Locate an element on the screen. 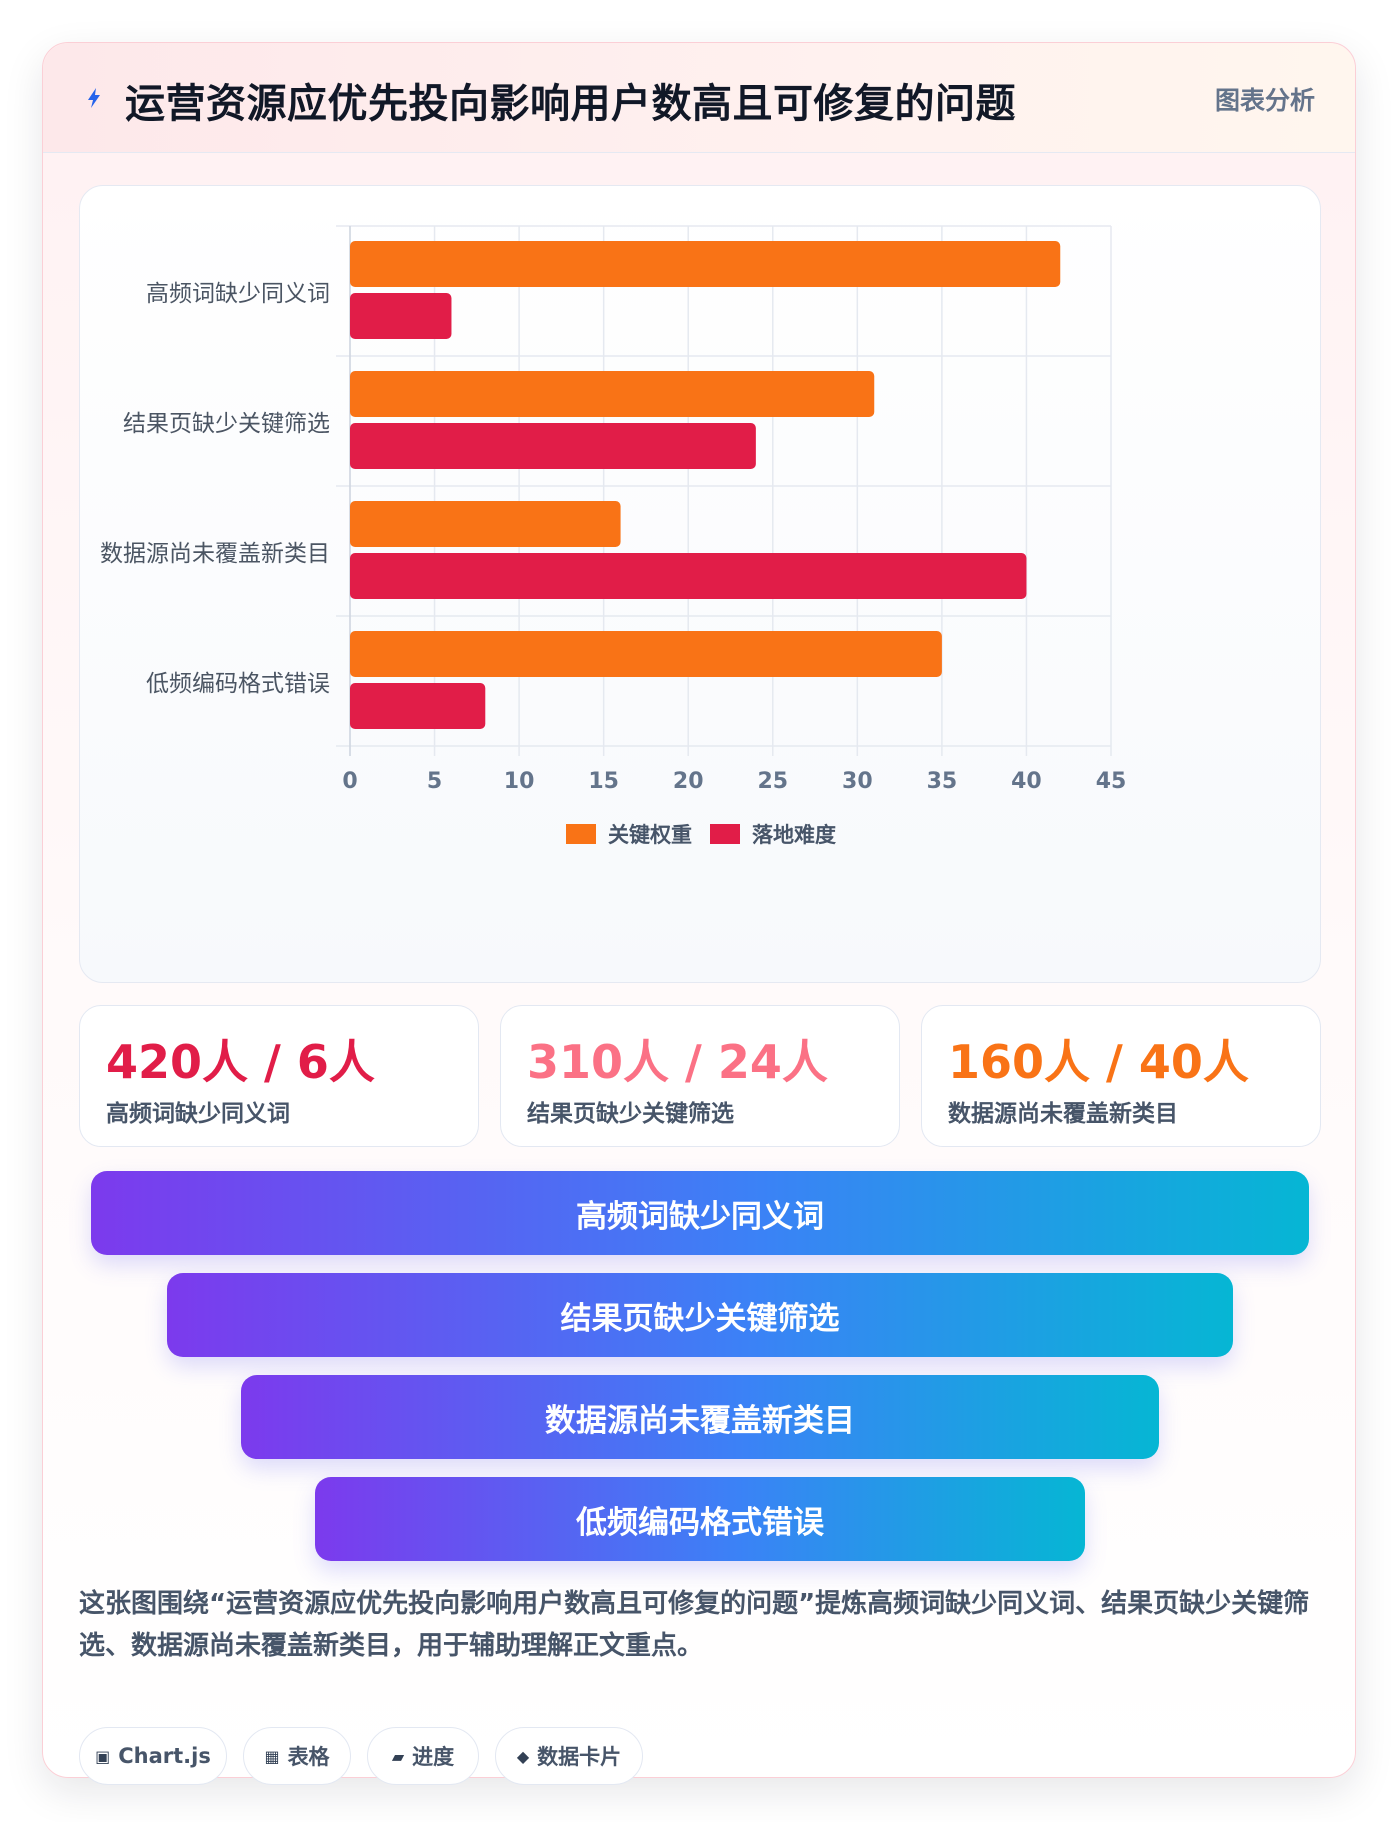 The image size is (1400, 1822). chip-label: 数据卡片 is located at coordinates (579, 1757).